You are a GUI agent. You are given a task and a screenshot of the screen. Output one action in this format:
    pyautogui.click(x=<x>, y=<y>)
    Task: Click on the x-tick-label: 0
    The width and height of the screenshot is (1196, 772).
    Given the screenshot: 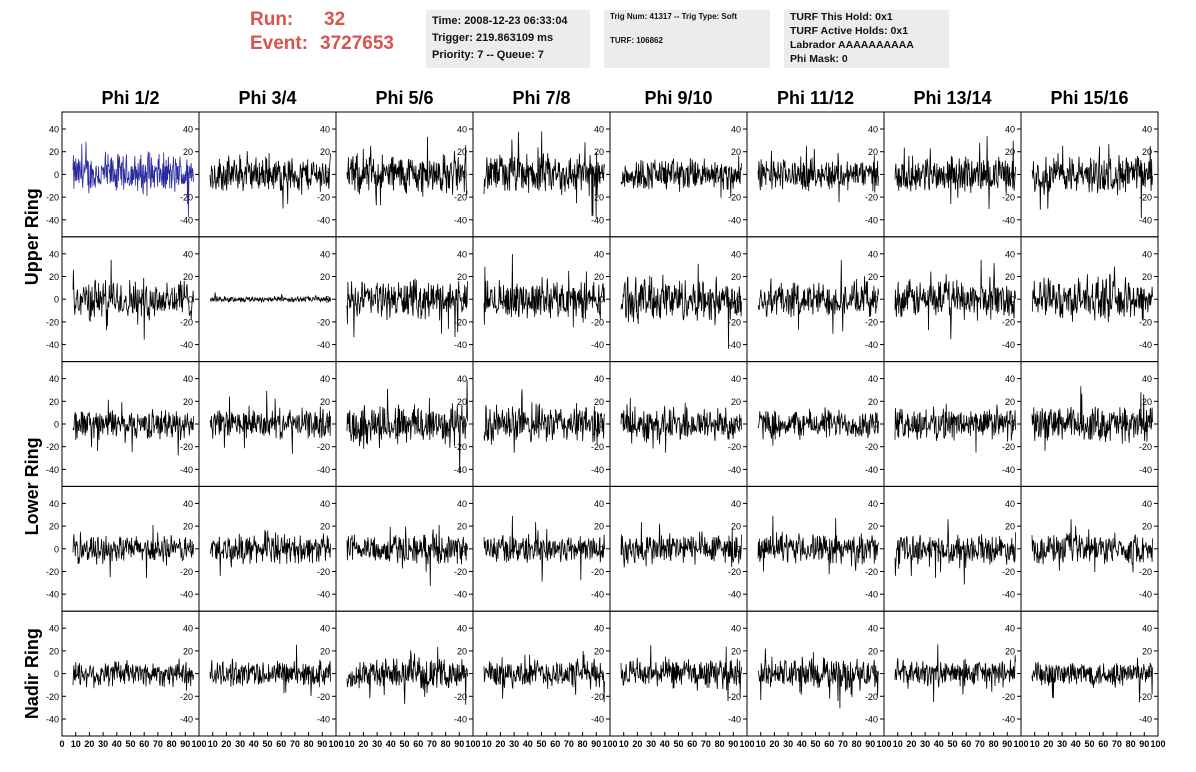 What is the action you would take?
    pyautogui.click(x=61, y=744)
    